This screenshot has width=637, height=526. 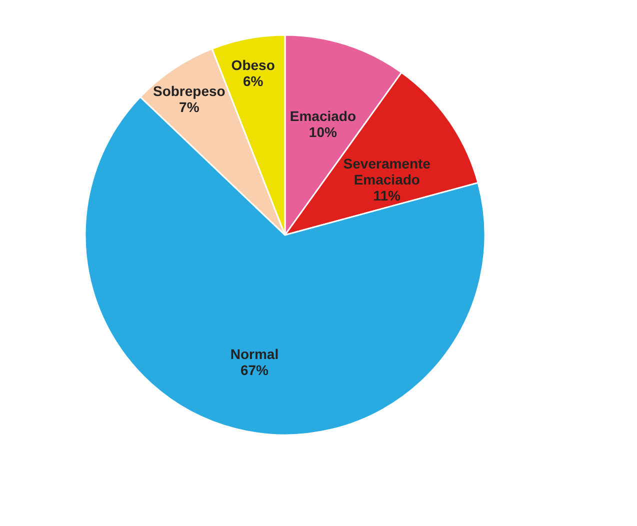 What do you see at coordinates (323, 116) in the screenshot?
I see `slice-label: Emaciado` at bounding box center [323, 116].